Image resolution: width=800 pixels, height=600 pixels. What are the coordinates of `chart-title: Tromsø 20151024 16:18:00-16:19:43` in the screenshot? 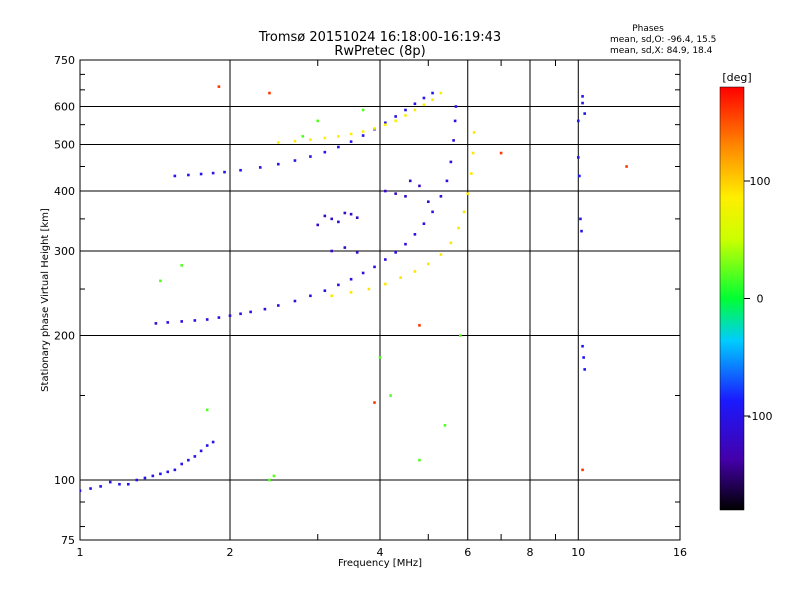 It's located at (379, 37).